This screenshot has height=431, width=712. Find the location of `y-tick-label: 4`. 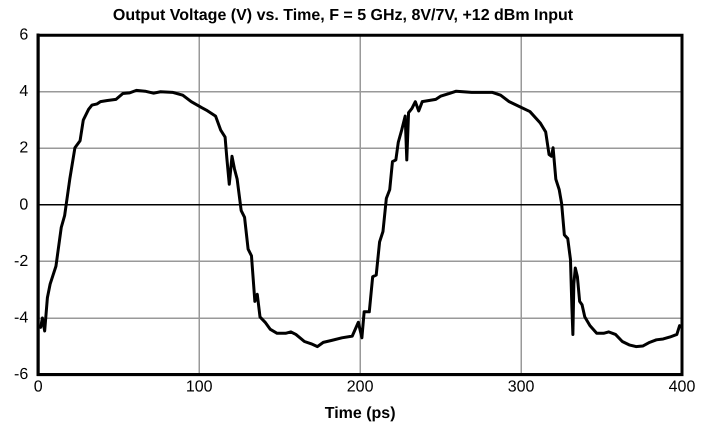

y-tick-label: 4 is located at coordinates (23, 91).